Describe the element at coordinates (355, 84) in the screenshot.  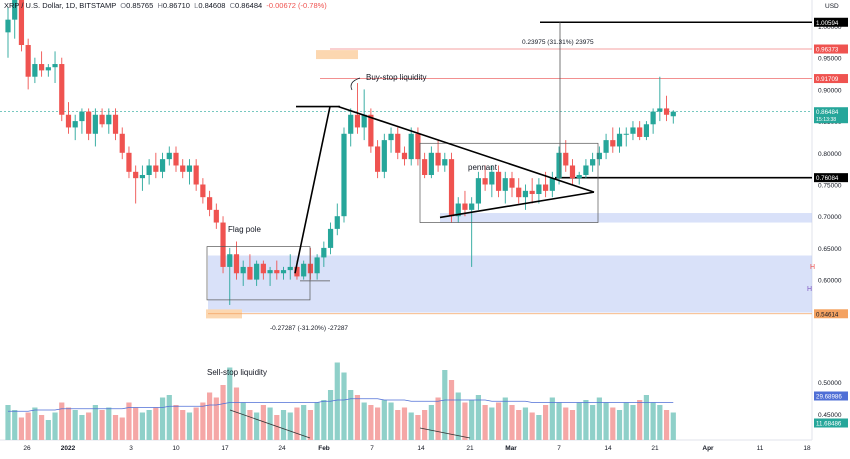
I see `buy-stop-arrow` at that location.